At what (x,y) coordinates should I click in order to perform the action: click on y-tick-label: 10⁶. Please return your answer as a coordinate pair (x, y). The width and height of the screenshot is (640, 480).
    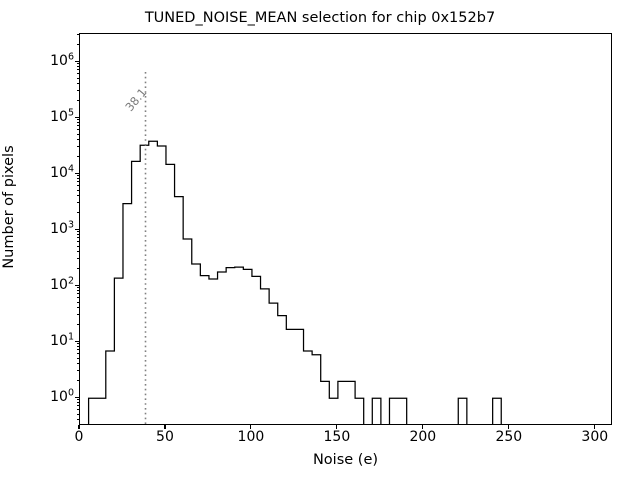
    Looking at the image, I should click on (62, 60).